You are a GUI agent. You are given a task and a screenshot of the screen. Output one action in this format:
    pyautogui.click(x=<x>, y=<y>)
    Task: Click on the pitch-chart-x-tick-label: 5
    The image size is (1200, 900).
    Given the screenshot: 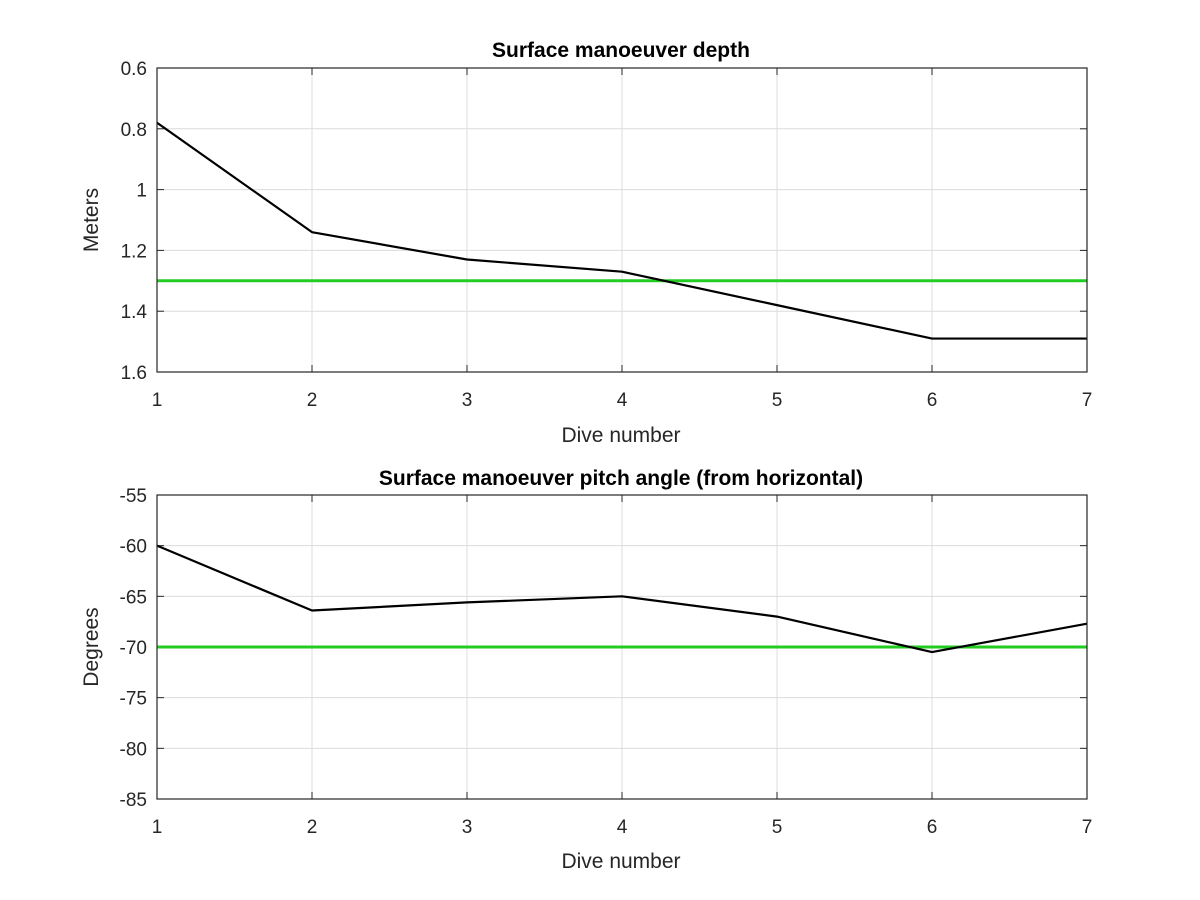 What is the action you would take?
    pyautogui.click(x=777, y=827)
    